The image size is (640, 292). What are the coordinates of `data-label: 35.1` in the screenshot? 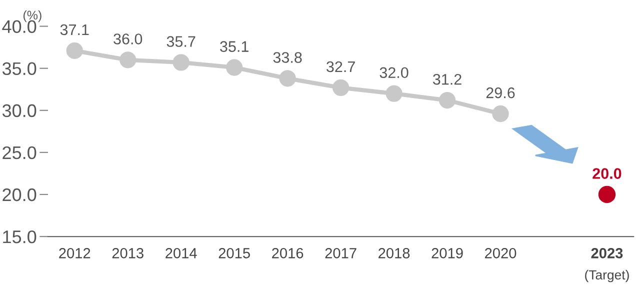 It's located at (234, 46).